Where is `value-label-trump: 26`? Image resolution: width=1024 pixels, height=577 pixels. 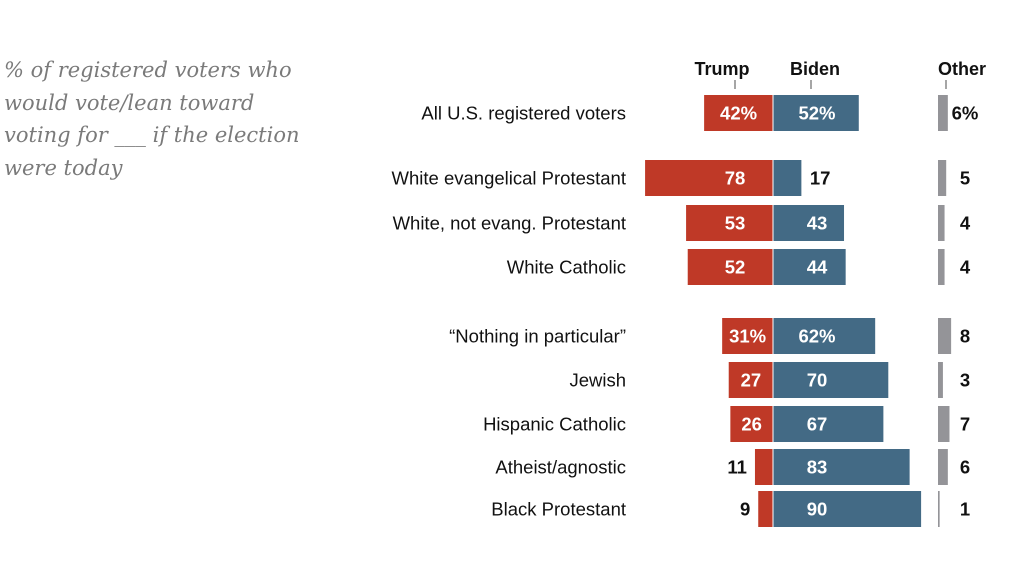
value-label-trump: 26 is located at coordinates (751, 424).